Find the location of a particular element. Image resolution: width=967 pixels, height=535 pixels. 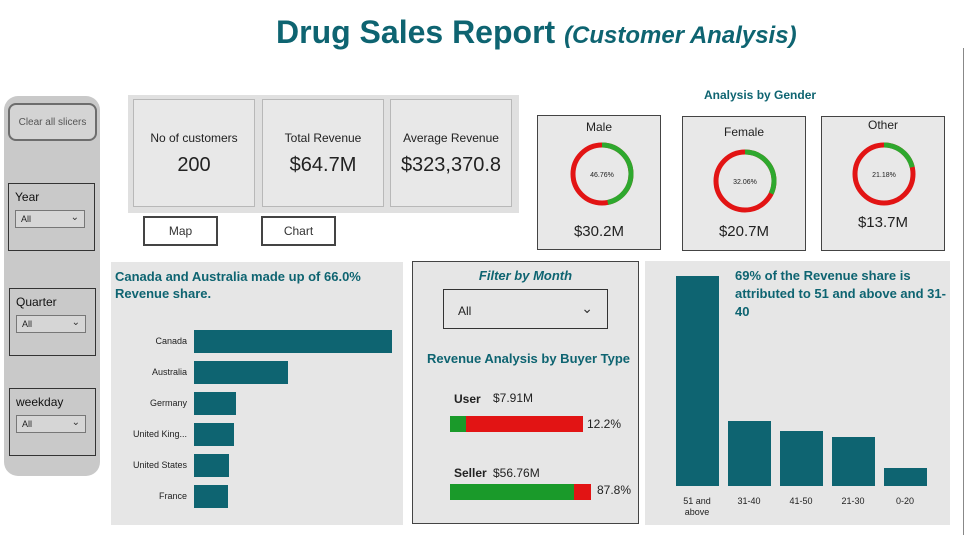

year-slicer-label: Year is located at coordinates (27, 197).